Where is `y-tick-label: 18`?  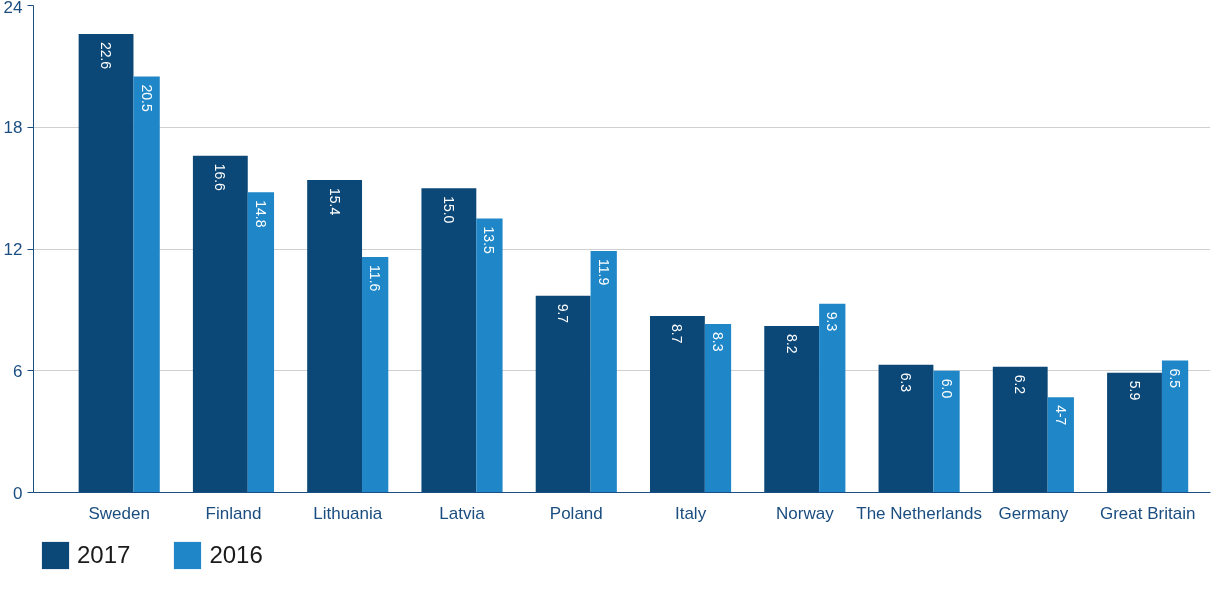
y-tick-label: 18 is located at coordinates (13, 128).